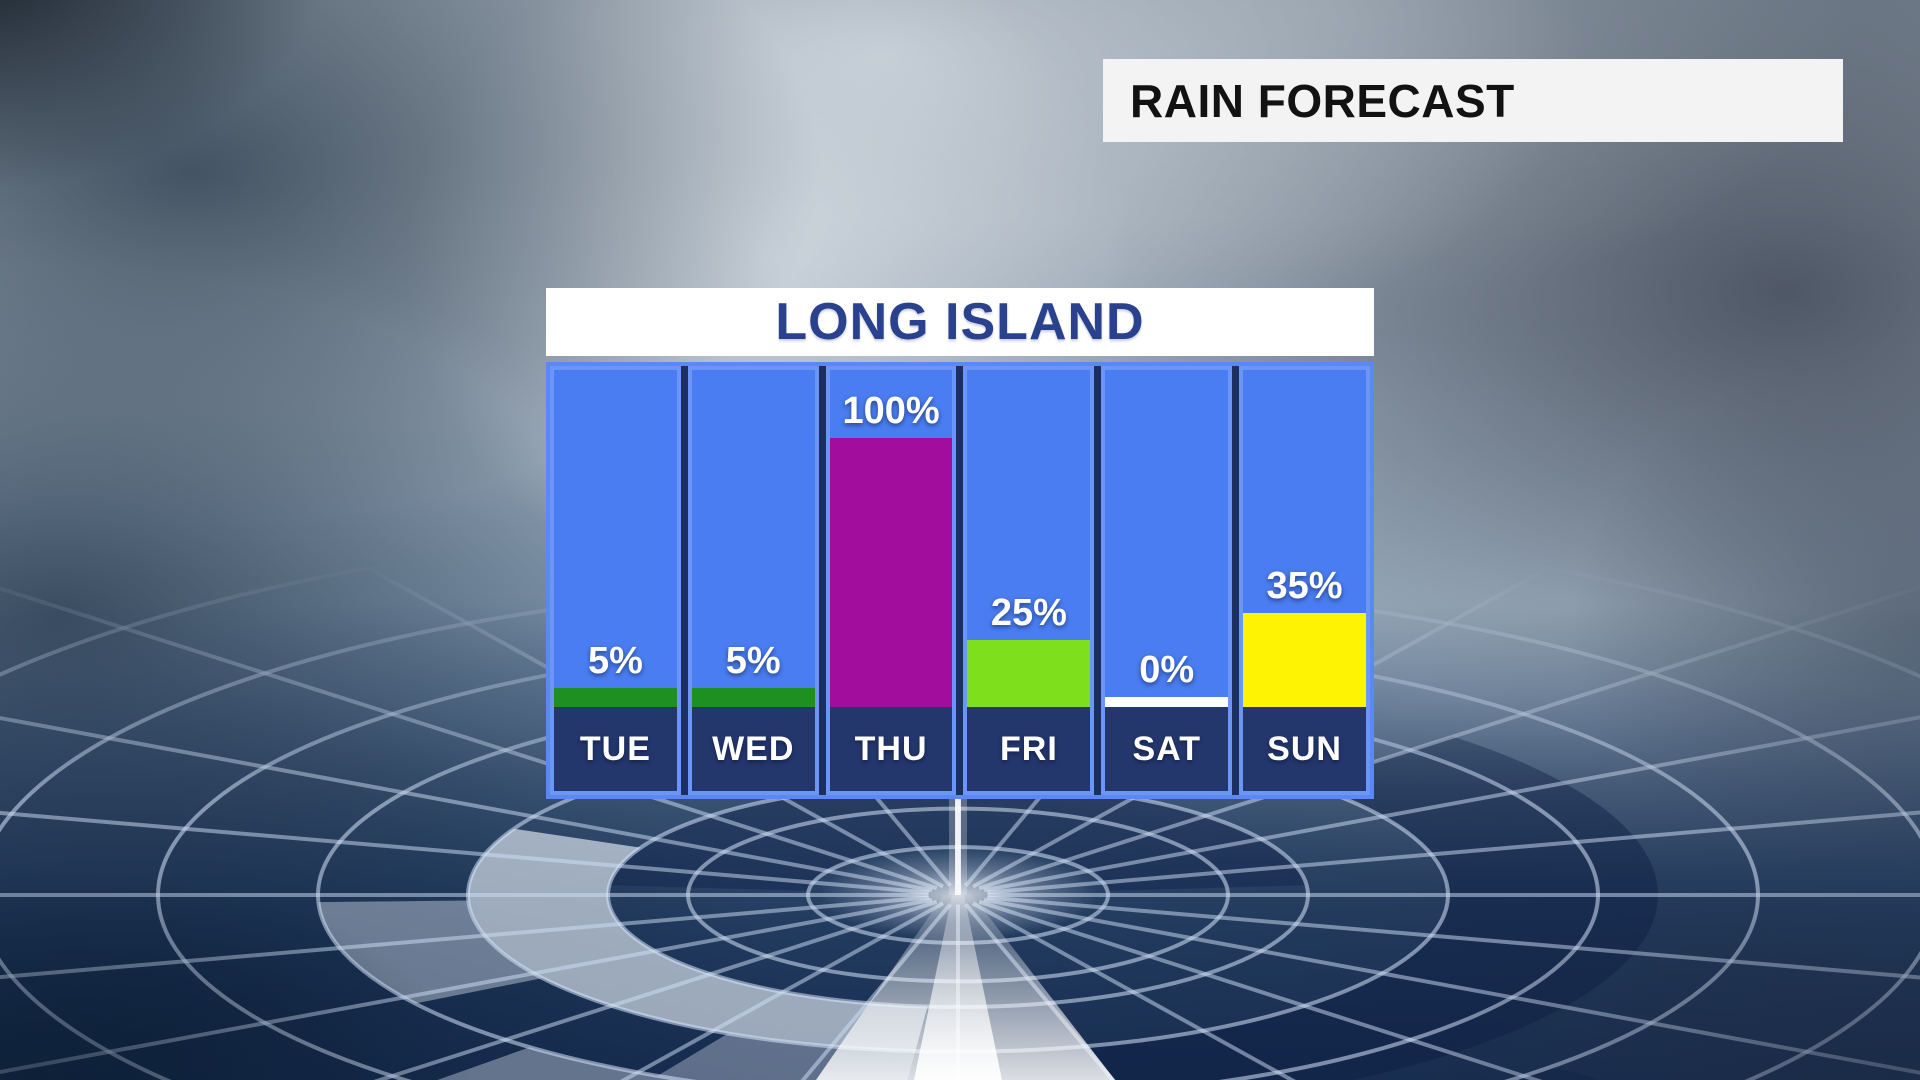 The image size is (1920, 1080). I want to click on bar-zone: 0%, so click(1167, 538).